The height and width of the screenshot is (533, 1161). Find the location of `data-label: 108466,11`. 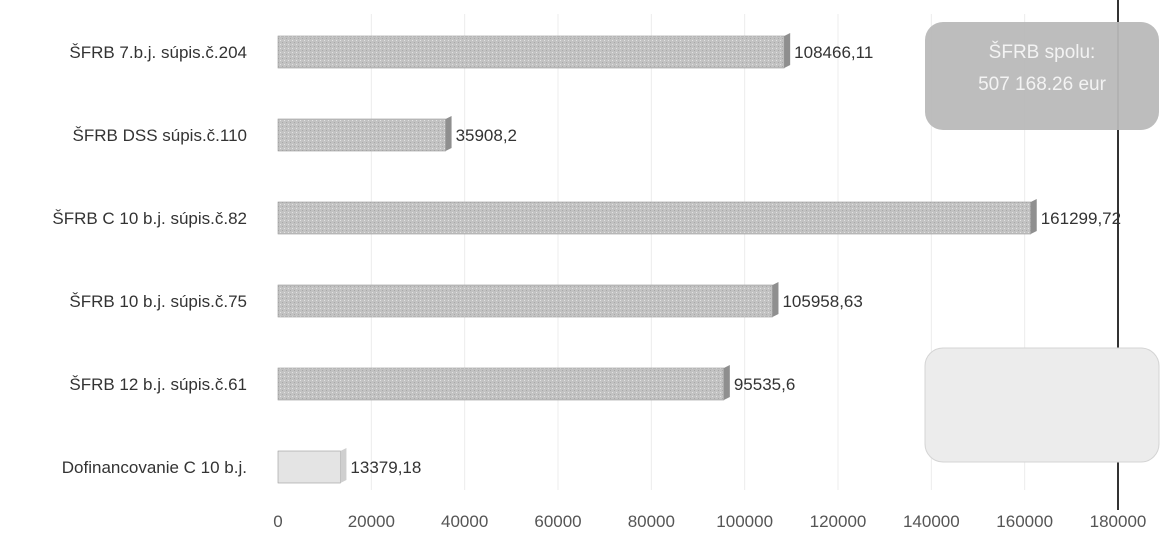

data-label: 108466,11 is located at coordinates (833, 52).